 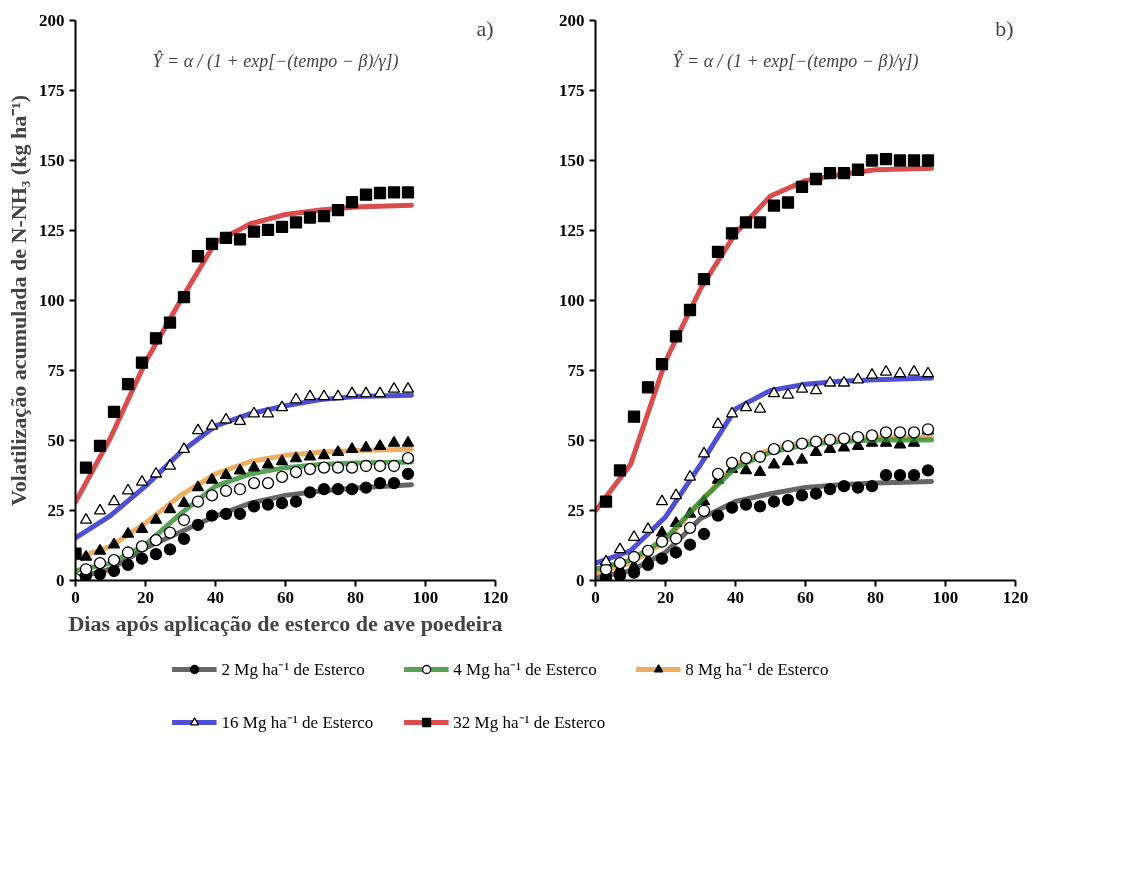 I want to click on legend-label: 32 Mg ha⁻¹ de Esterco, so click(x=529, y=722).